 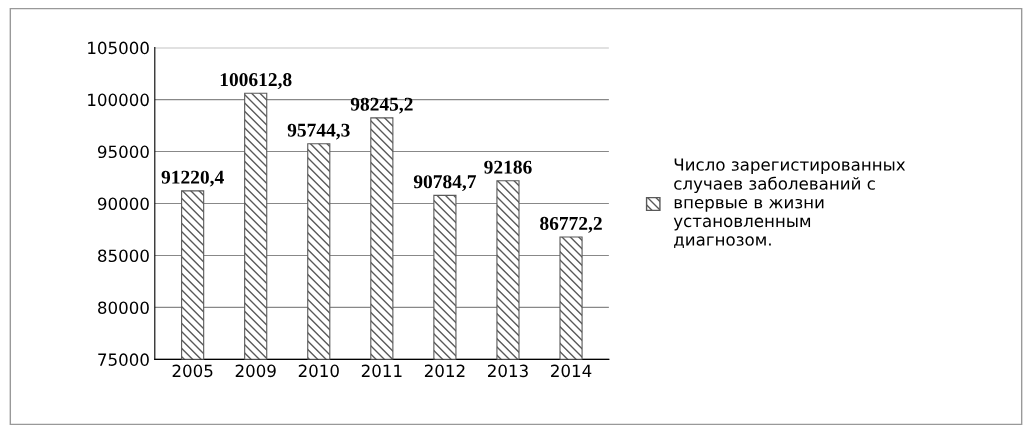 What do you see at coordinates (318, 371) in the screenshot?
I see `x-tick-label: 2010` at bounding box center [318, 371].